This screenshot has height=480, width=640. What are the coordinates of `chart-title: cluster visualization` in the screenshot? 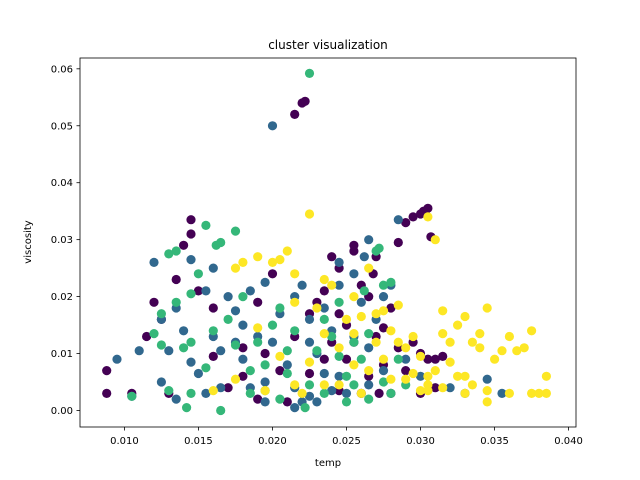 It's located at (328, 45).